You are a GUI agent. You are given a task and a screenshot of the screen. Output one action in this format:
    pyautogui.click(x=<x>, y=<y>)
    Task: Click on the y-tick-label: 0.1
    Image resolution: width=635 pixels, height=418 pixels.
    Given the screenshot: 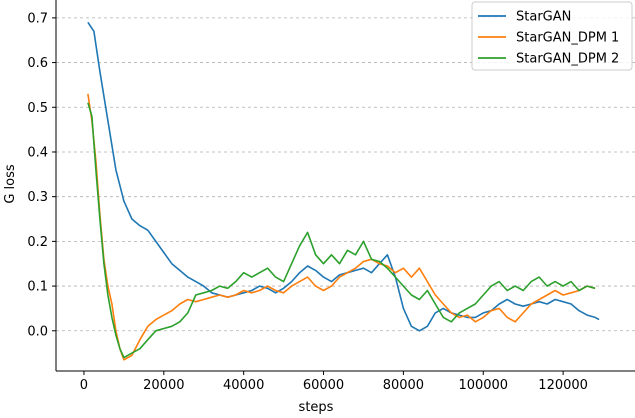 What is the action you would take?
    pyautogui.click(x=37, y=287)
    